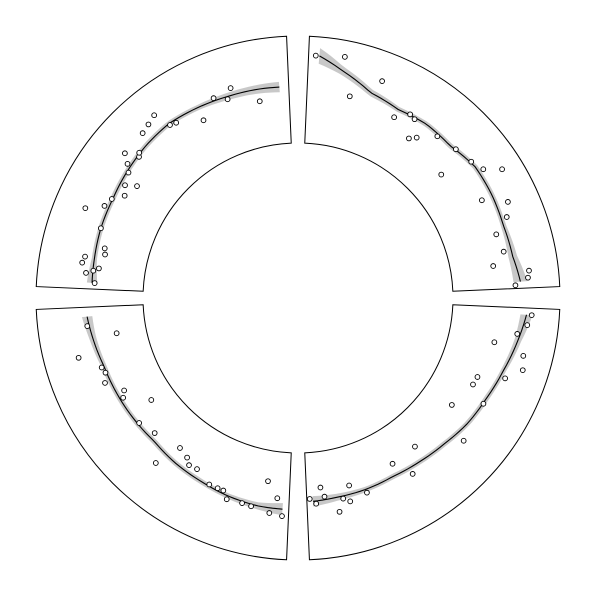  I want to click on smooth-line-top-left, so click(185, 184).